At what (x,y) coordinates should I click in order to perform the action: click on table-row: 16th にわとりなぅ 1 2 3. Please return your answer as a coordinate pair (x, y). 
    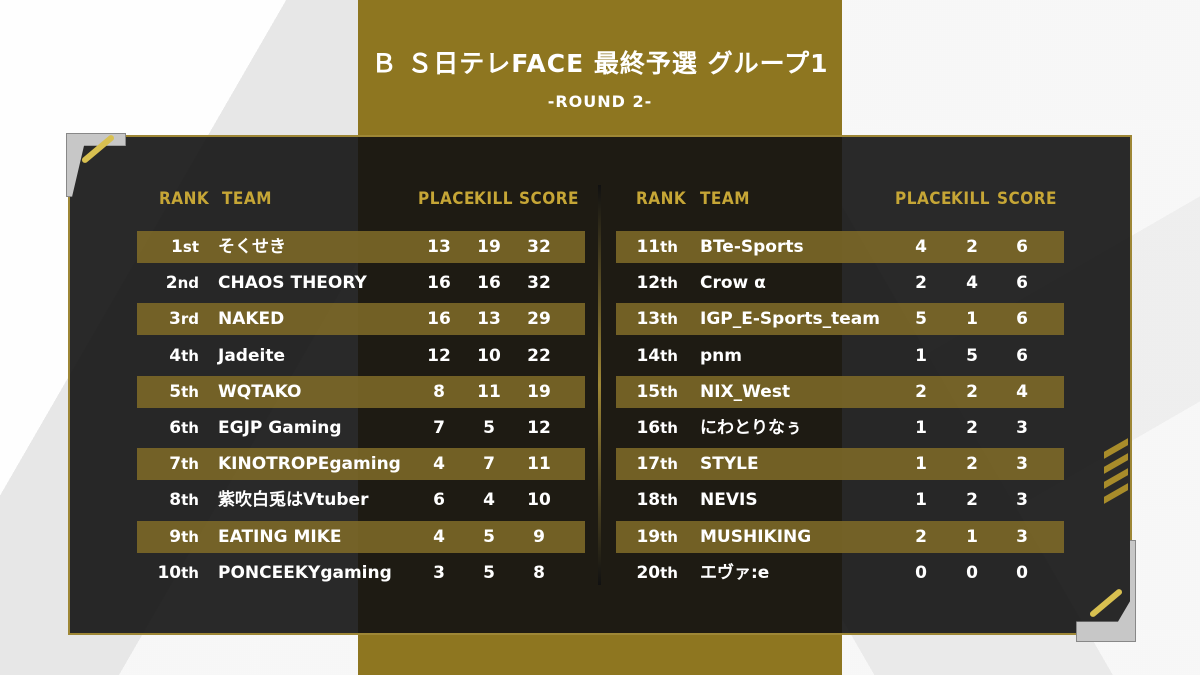
    Looking at the image, I should click on (840, 428).